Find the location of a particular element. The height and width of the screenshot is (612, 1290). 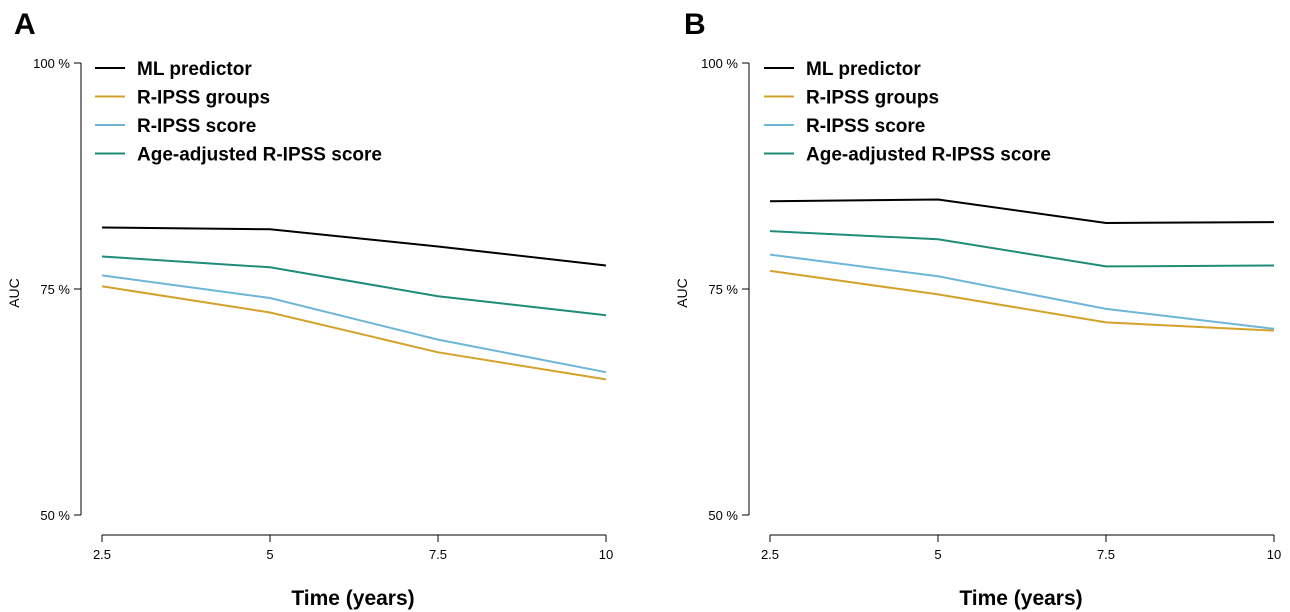

panel-letter: B is located at coordinates (695, 24).